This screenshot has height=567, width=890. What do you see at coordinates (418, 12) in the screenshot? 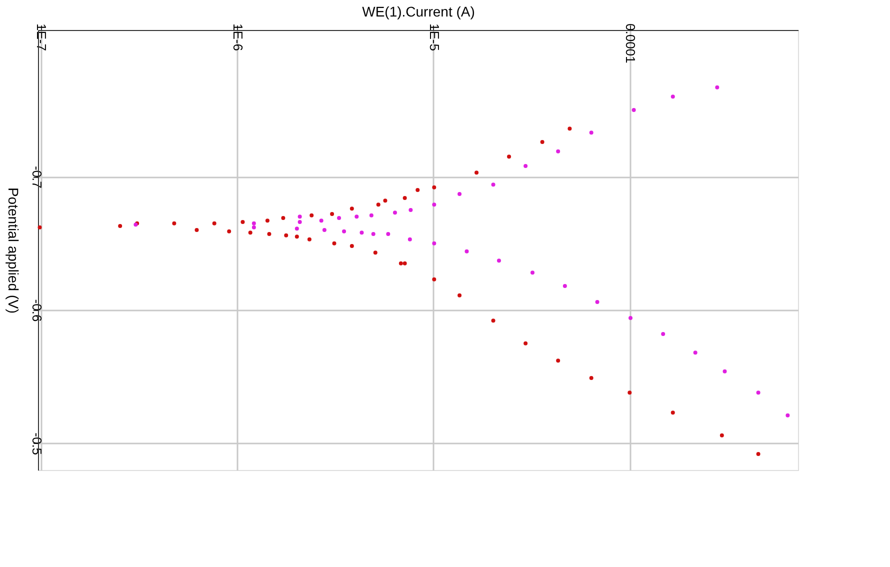
I see `x-axis-title: WE(1).Current (A)` at bounding box center [418, 12].